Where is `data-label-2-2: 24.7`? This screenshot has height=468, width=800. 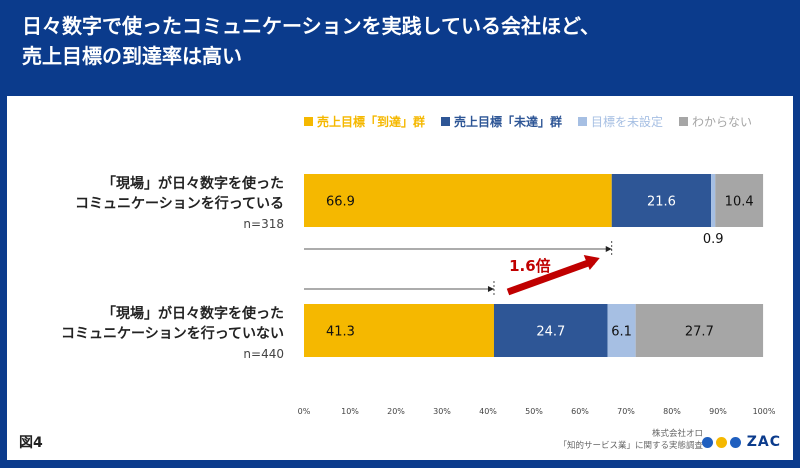 data-label-2-2: 24.7 is located at coordinates (550, 332).